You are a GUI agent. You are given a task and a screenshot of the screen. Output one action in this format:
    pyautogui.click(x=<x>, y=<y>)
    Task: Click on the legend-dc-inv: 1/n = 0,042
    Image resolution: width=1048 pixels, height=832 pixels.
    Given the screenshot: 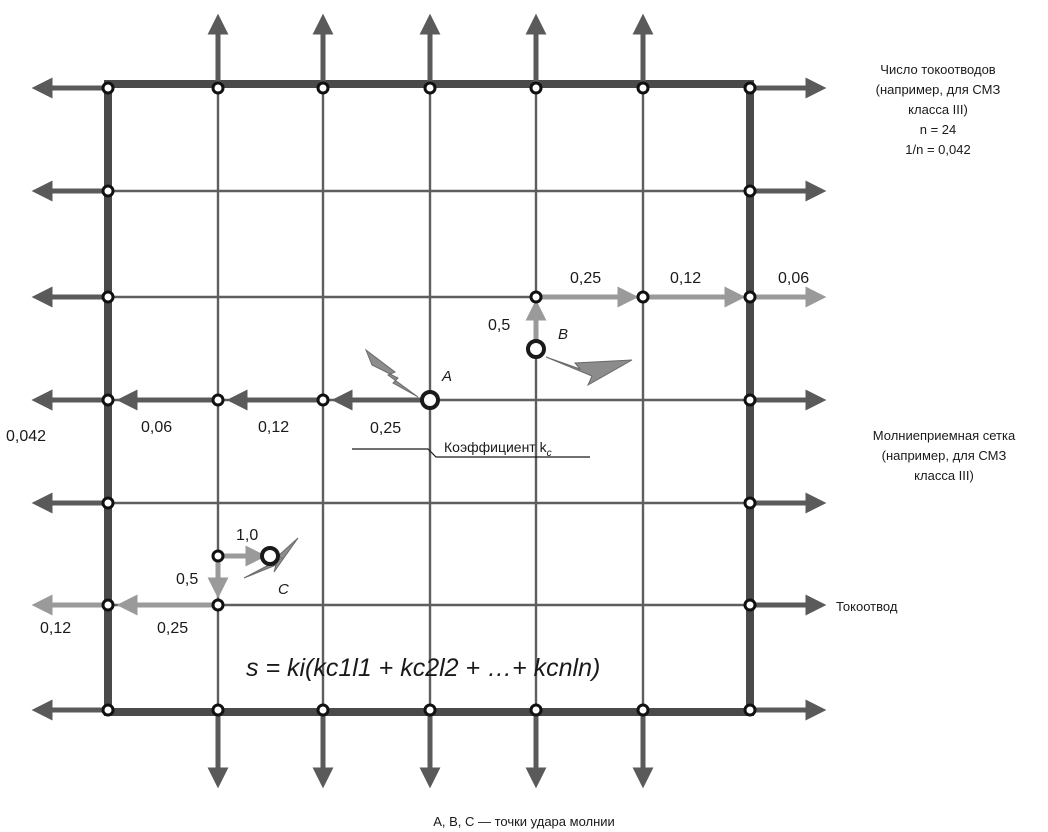 What is the action you would take?
    pyautogui.click(x=937, y=149)
    